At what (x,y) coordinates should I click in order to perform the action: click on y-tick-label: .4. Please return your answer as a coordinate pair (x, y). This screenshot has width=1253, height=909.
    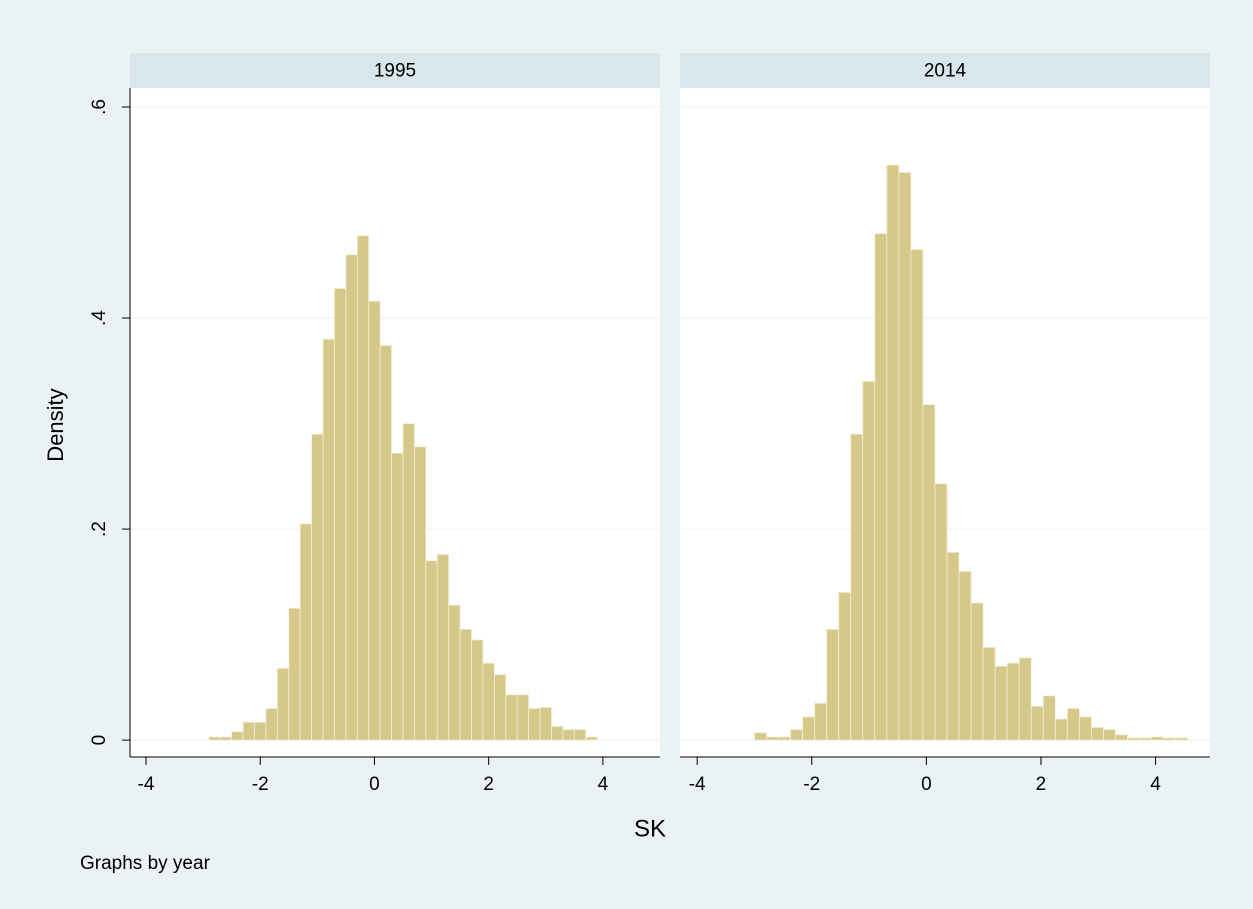
    Looking at the image, I should click on (99, 318).